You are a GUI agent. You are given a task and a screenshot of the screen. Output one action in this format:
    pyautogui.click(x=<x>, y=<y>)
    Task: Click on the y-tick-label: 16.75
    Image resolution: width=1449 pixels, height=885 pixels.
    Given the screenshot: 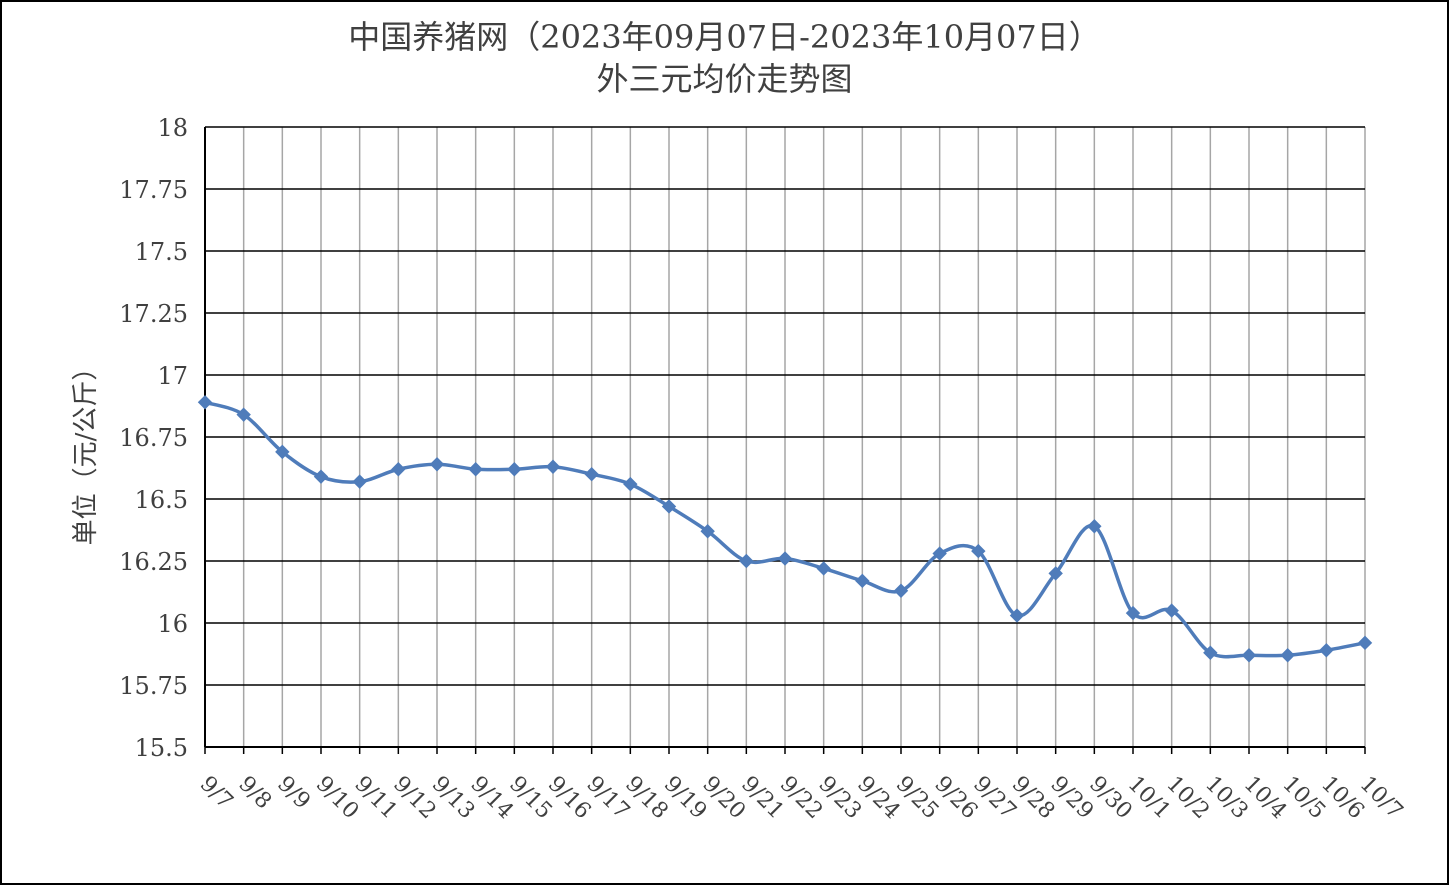 What is the action you would take?
    pyautogui.click(x=153, y=438)
    